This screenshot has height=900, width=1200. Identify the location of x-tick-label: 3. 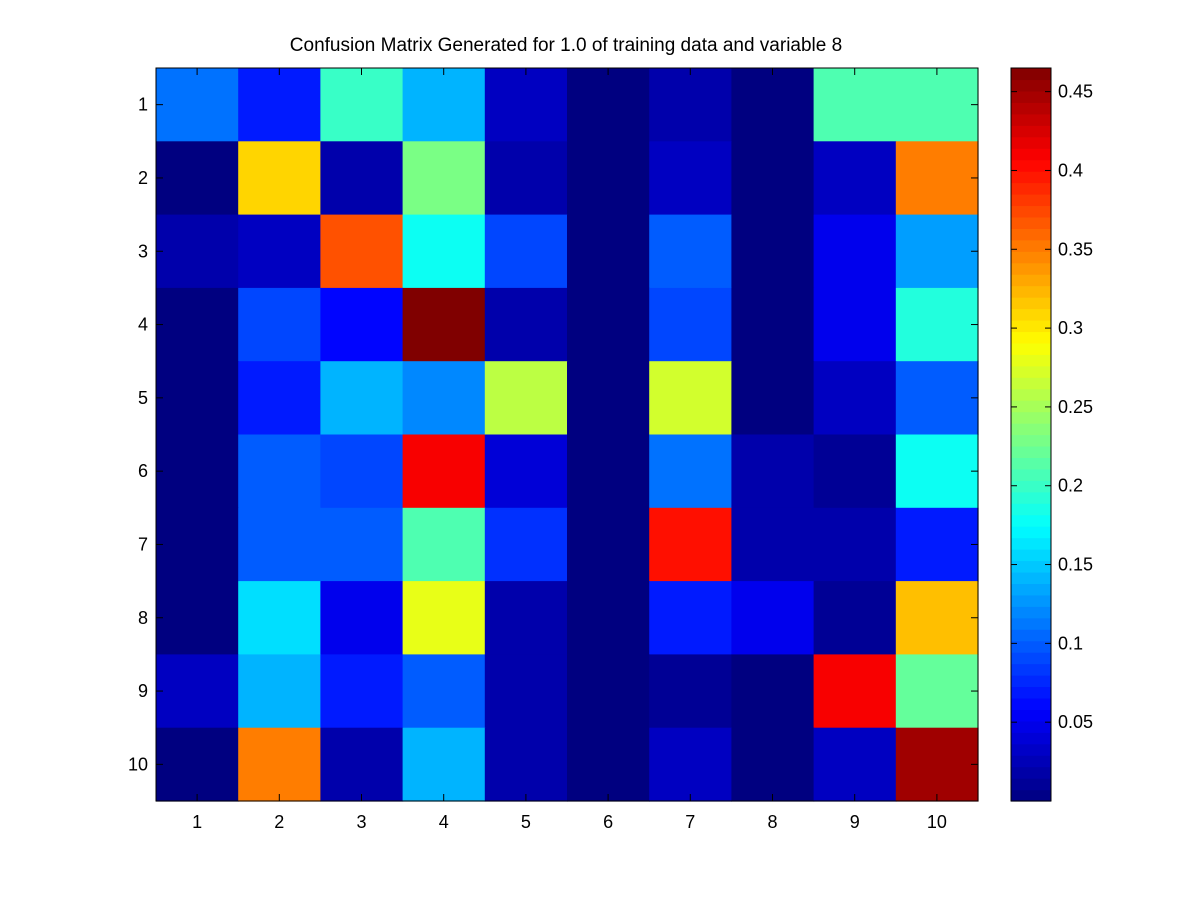
(361, 822).